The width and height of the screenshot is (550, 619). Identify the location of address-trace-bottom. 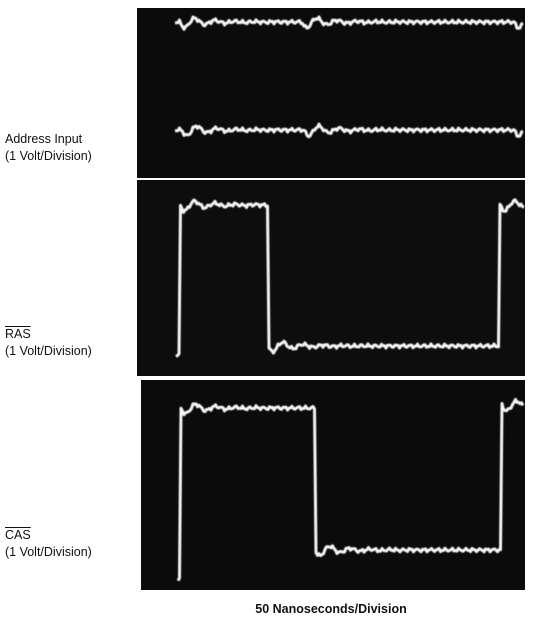
(349, 130).